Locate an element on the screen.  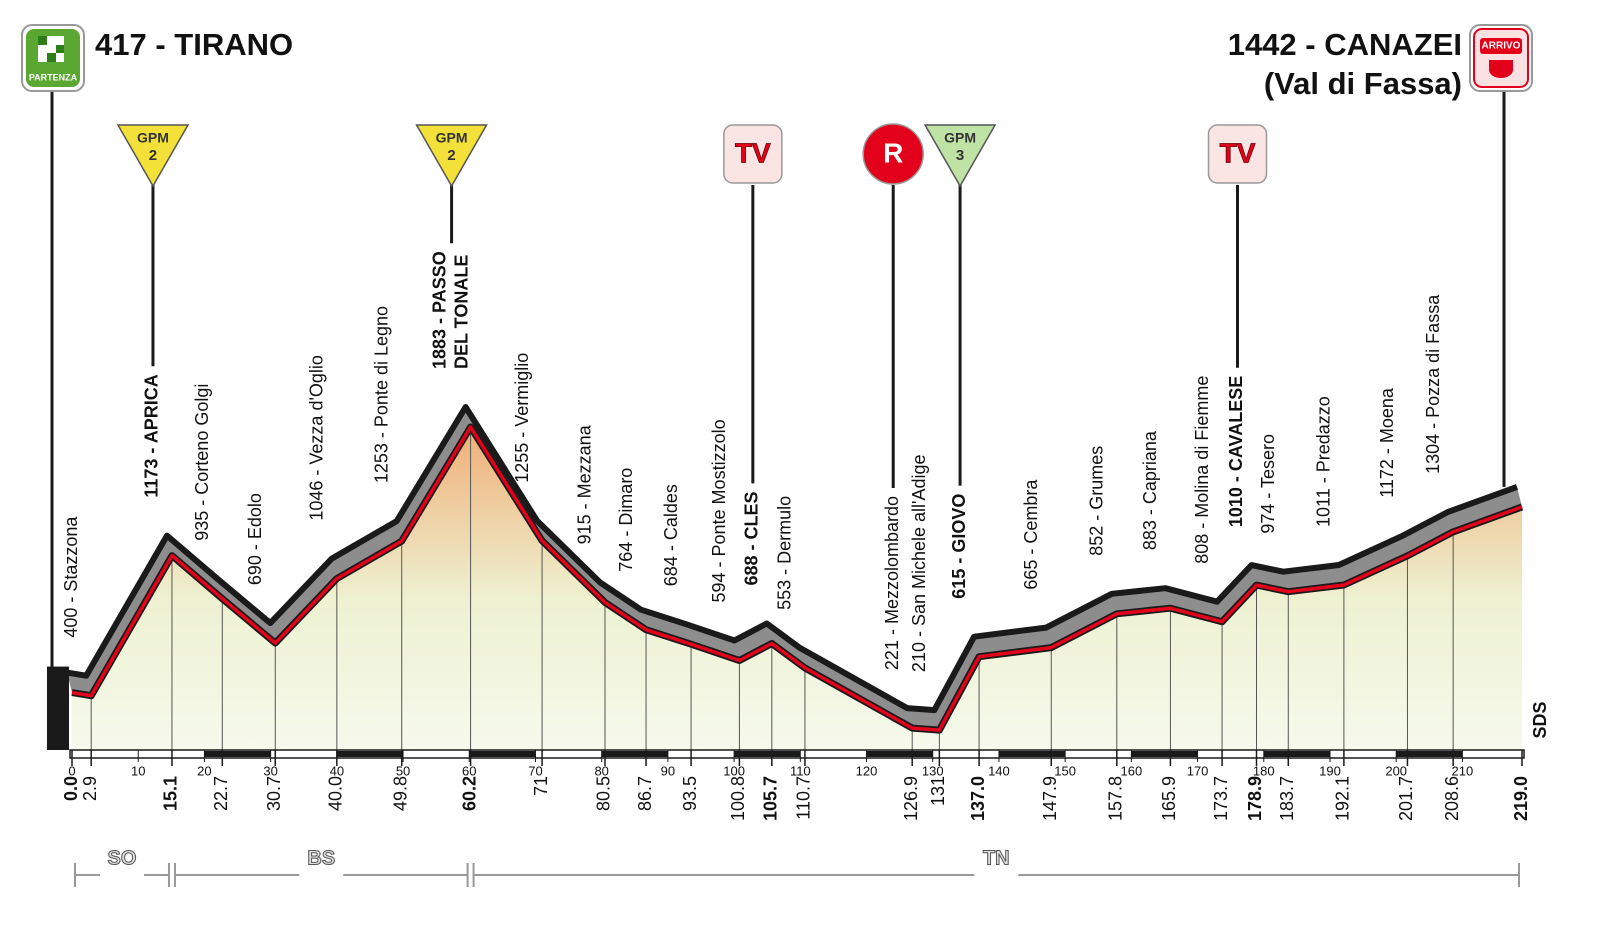
km-label: 100.8 is located at coordinates (738, 798).